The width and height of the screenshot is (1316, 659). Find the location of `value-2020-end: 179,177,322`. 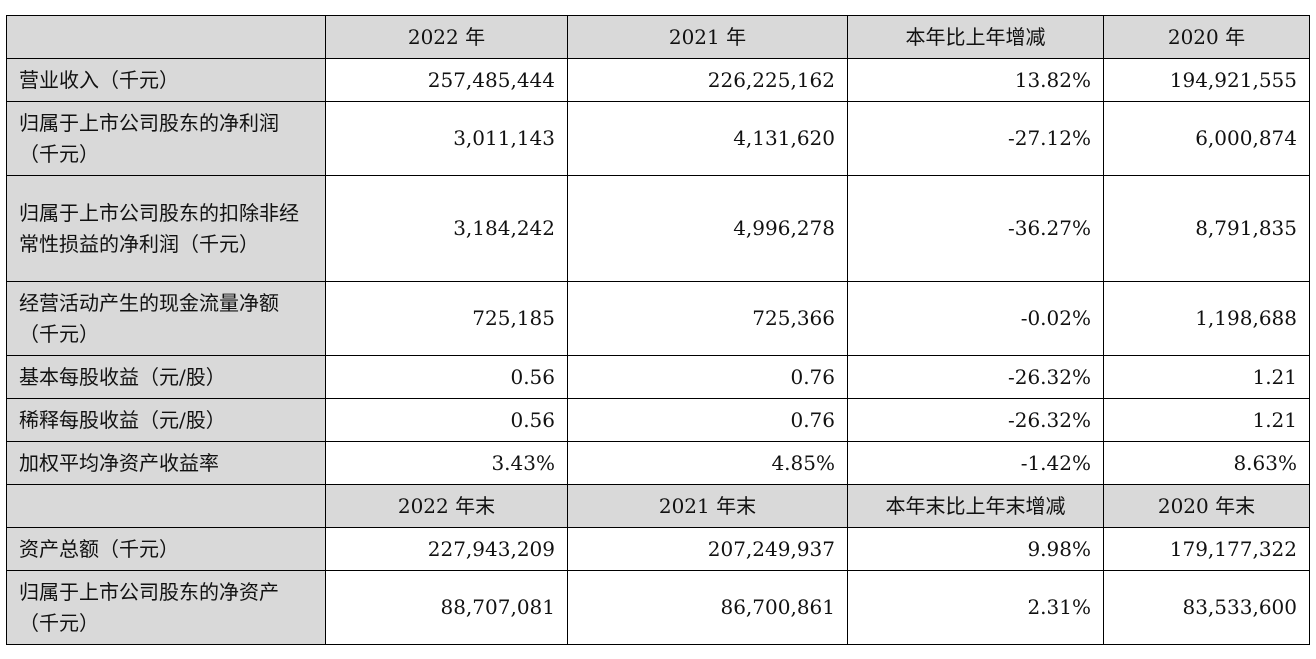

value-2020-end: 179,177,322 is located at coordinates (1206, 549).